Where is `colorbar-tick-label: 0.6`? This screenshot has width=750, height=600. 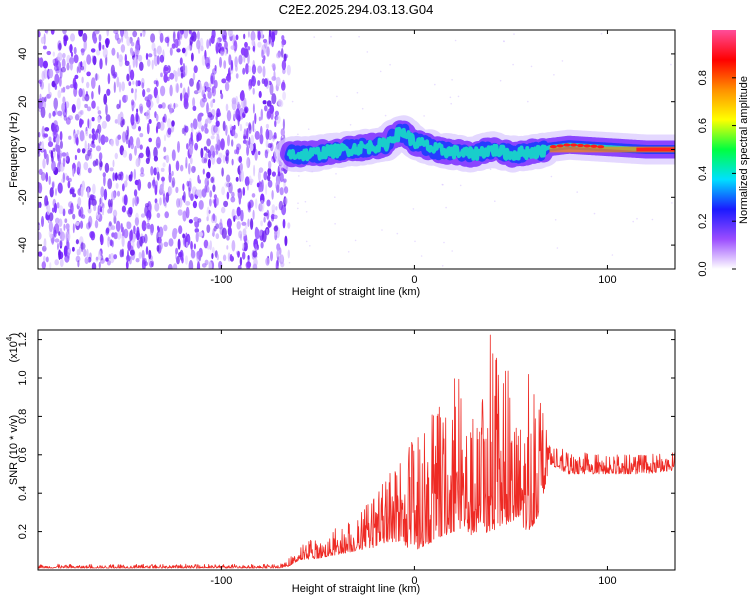 colorbar-tick-label: 0.6 is located at coordinates (703, 125).